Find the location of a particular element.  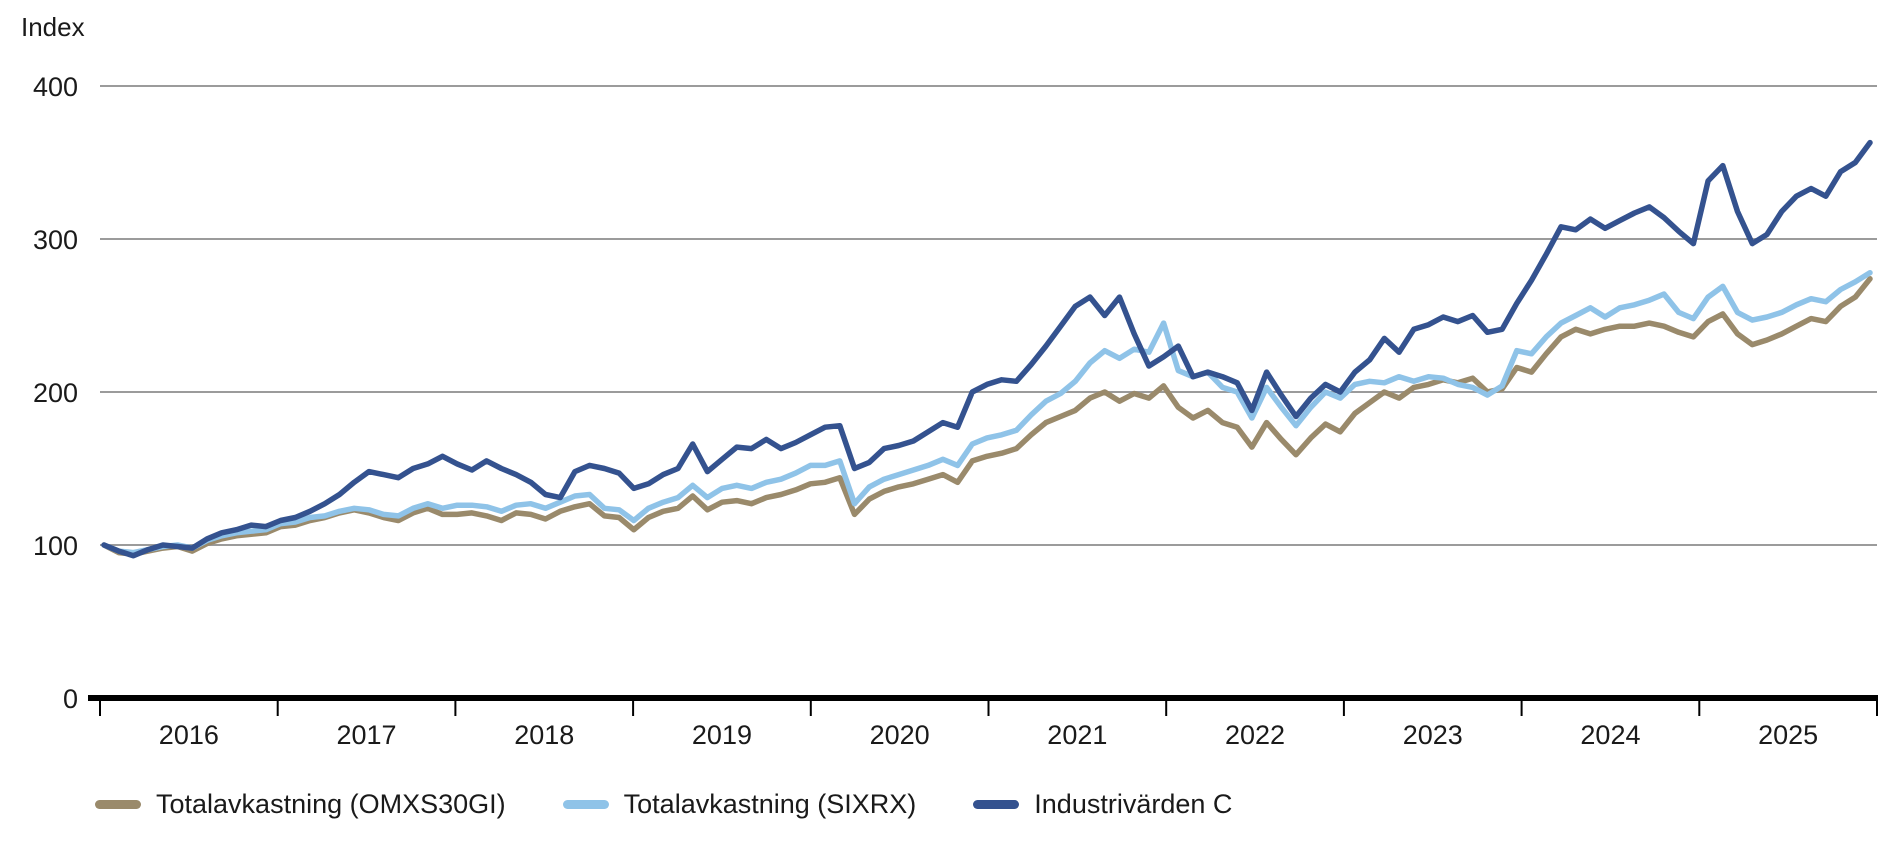

y-tick-label-100: 100 is located at coordinates (55, 546).